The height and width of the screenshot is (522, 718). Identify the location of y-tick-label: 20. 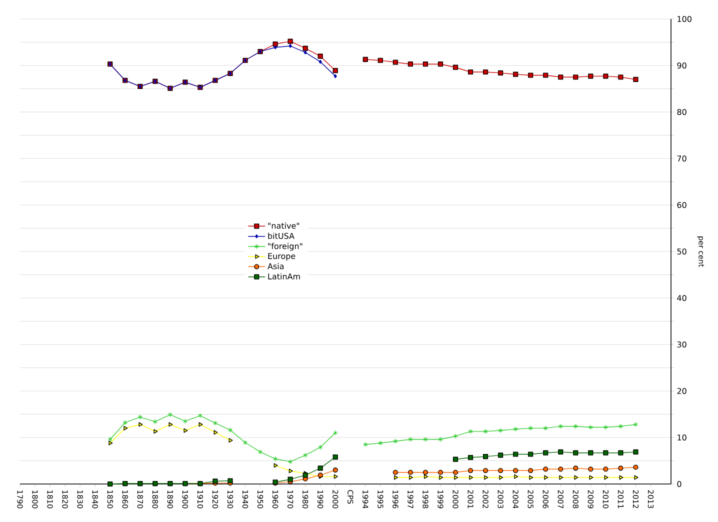
(681, 391).